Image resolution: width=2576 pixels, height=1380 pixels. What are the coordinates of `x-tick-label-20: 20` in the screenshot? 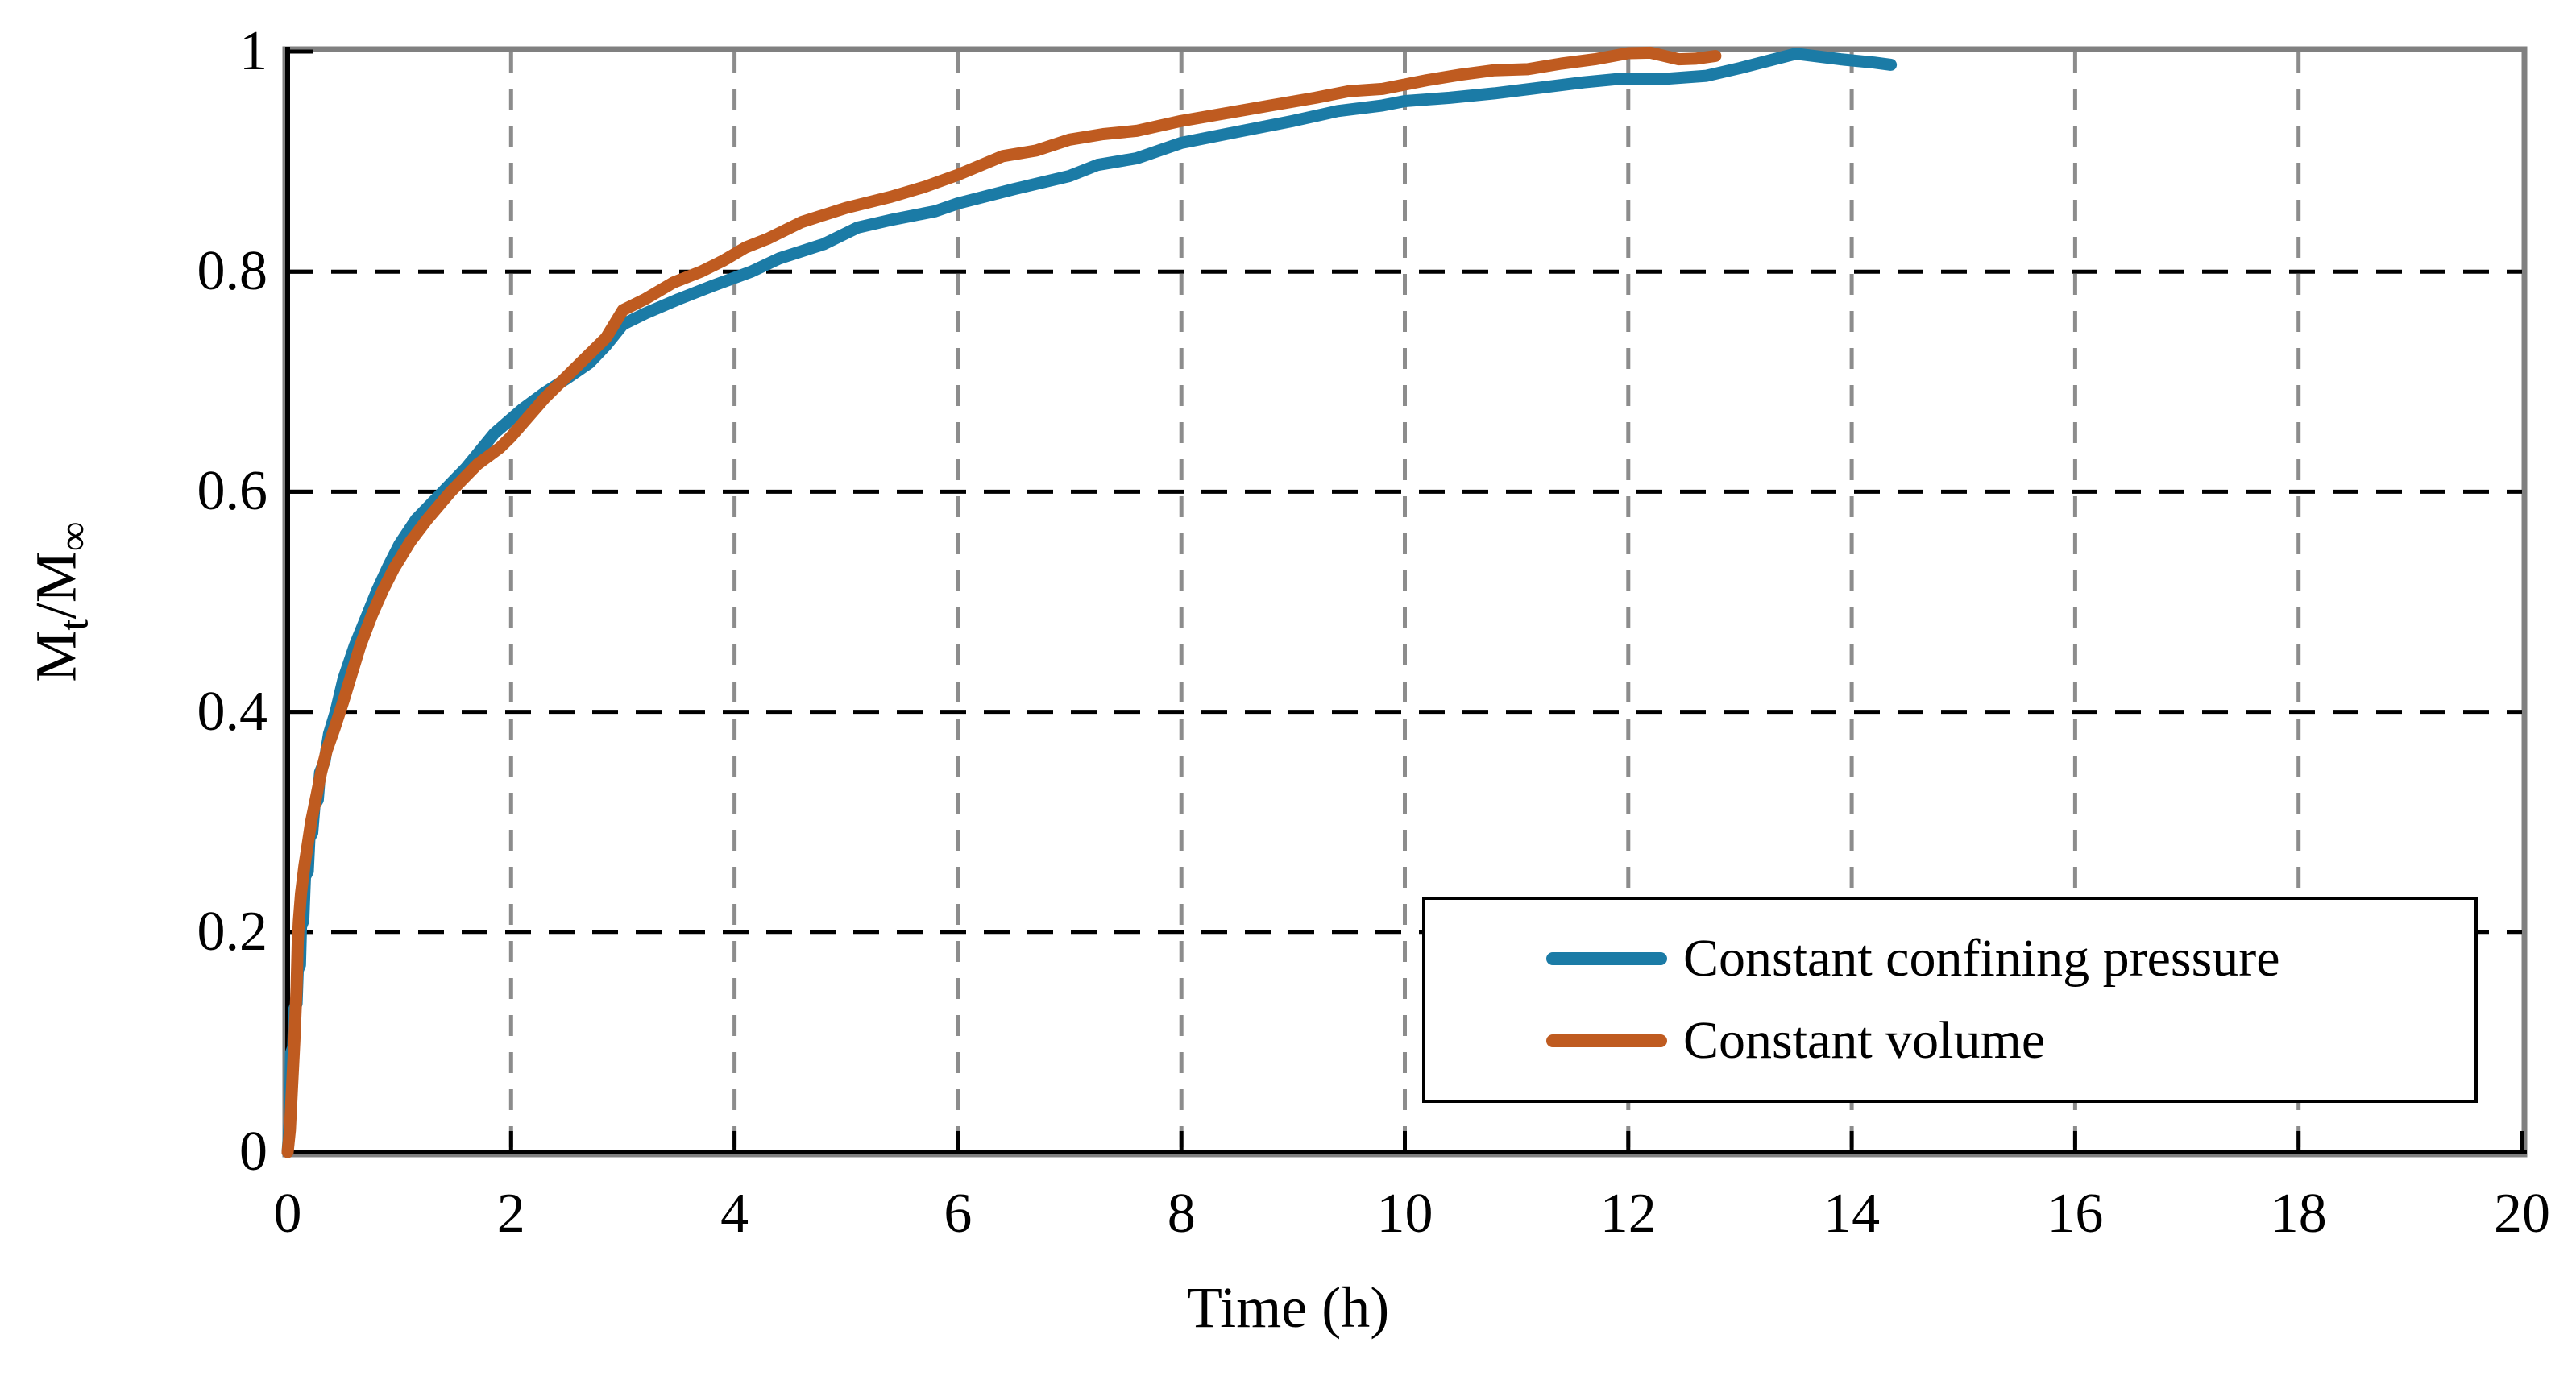 It's located at (2522, 1214).